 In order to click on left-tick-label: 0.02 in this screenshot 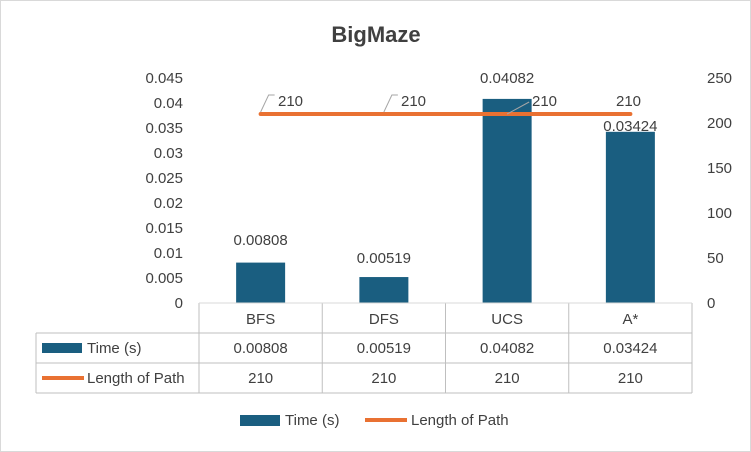, I will do `click(168, 203)`.